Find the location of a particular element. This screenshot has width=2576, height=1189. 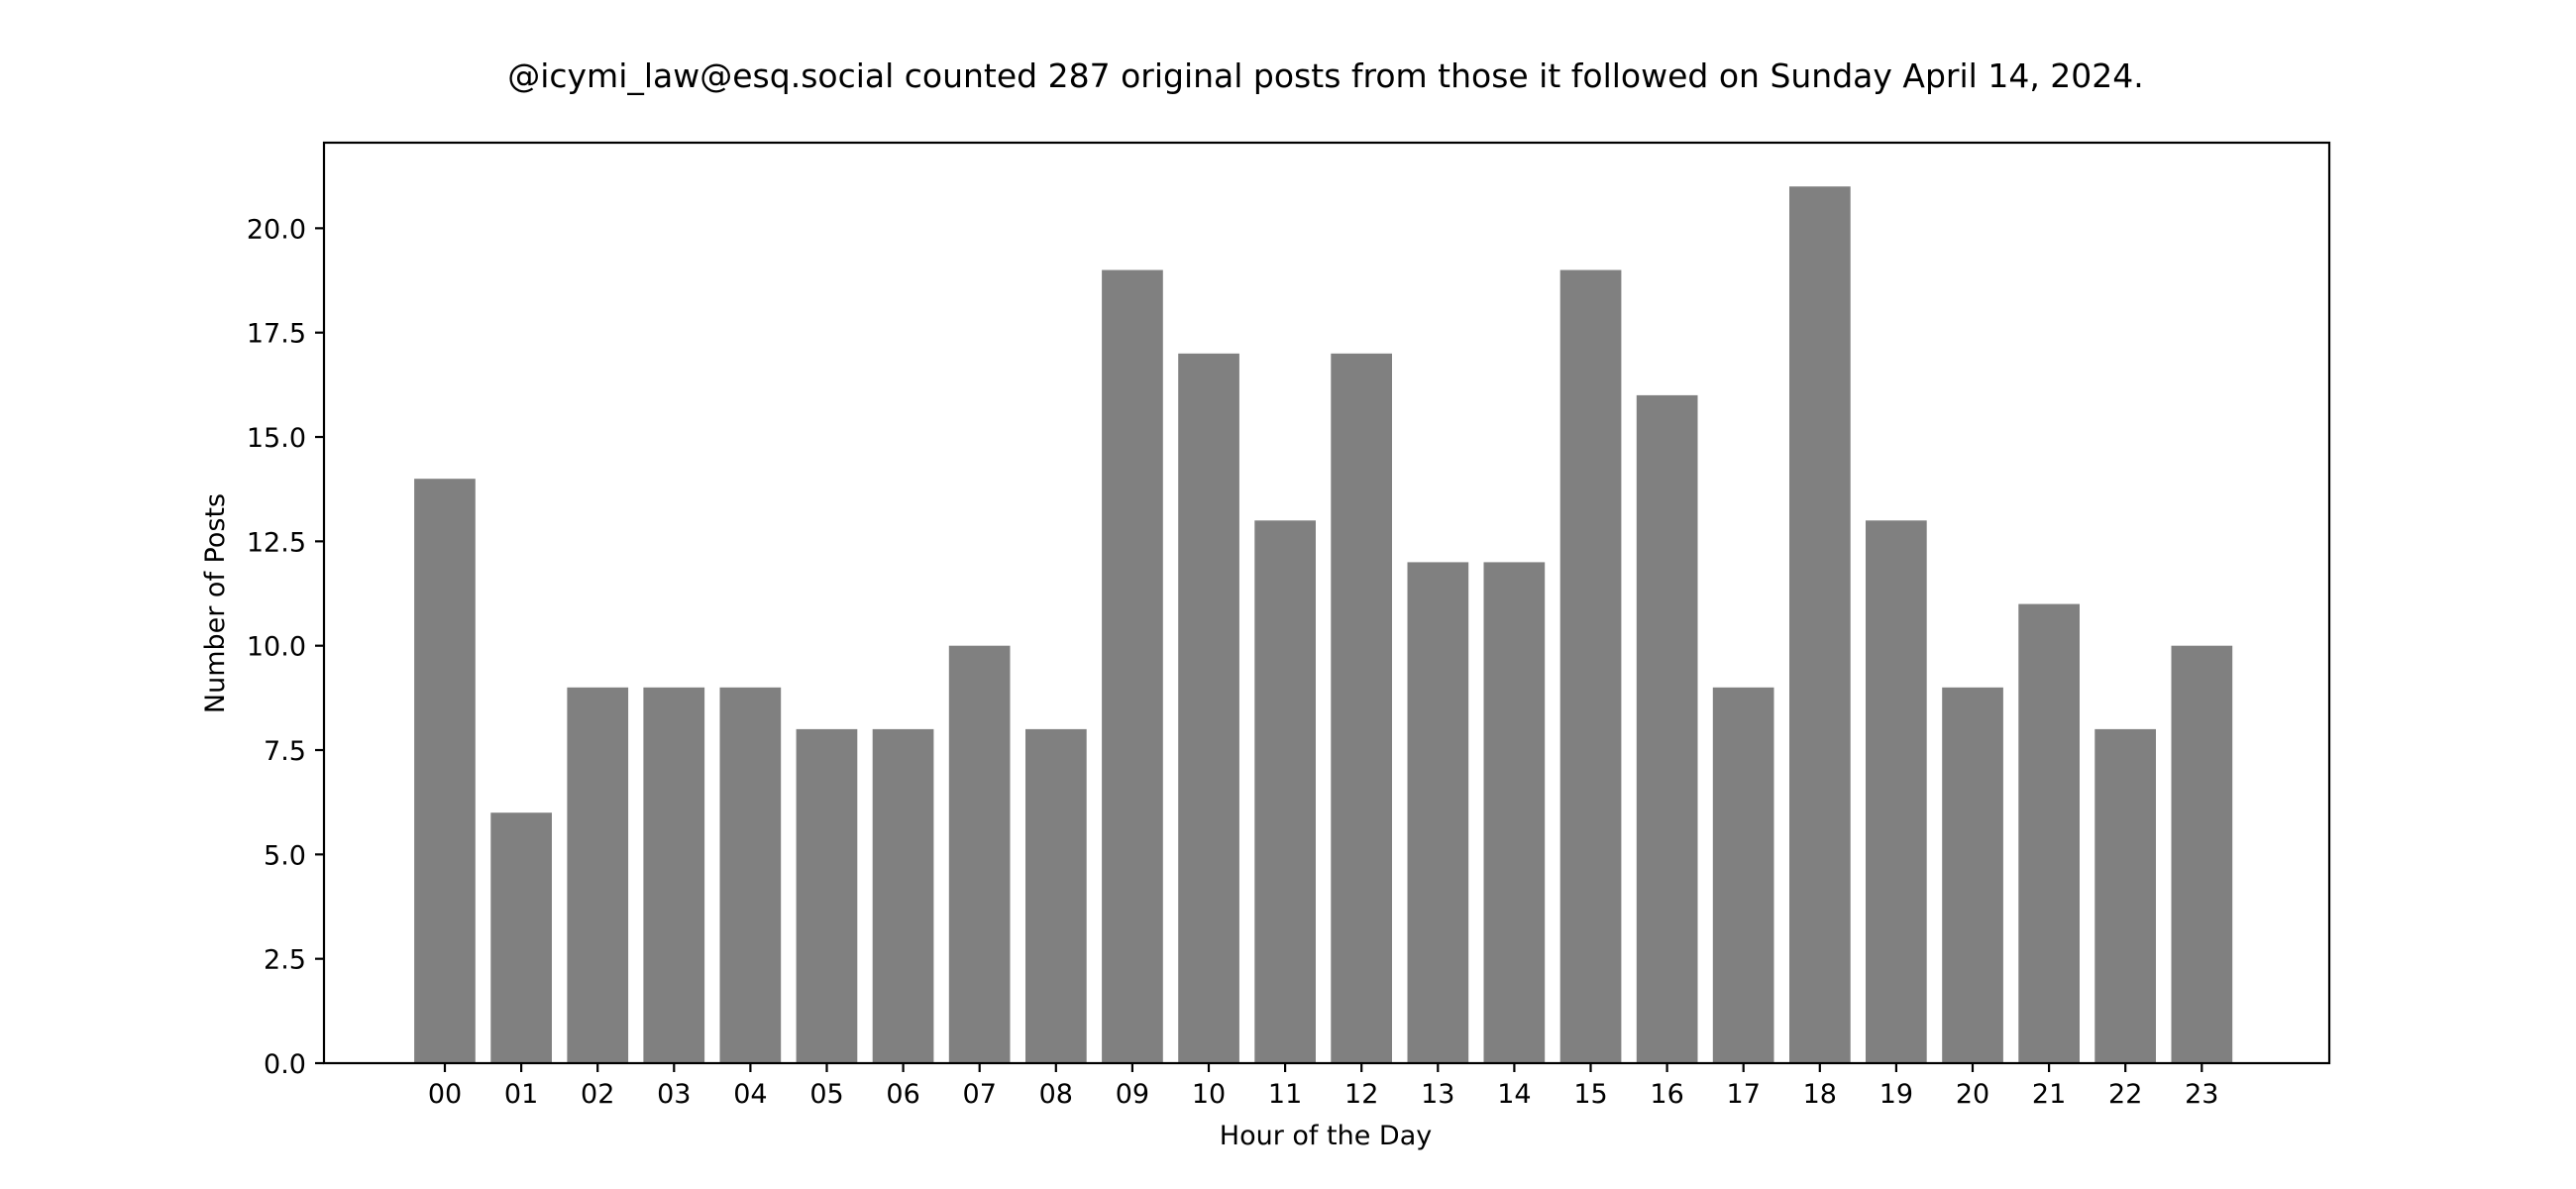

x-tick-label: 23 is located at coordinates (2201, 1094).